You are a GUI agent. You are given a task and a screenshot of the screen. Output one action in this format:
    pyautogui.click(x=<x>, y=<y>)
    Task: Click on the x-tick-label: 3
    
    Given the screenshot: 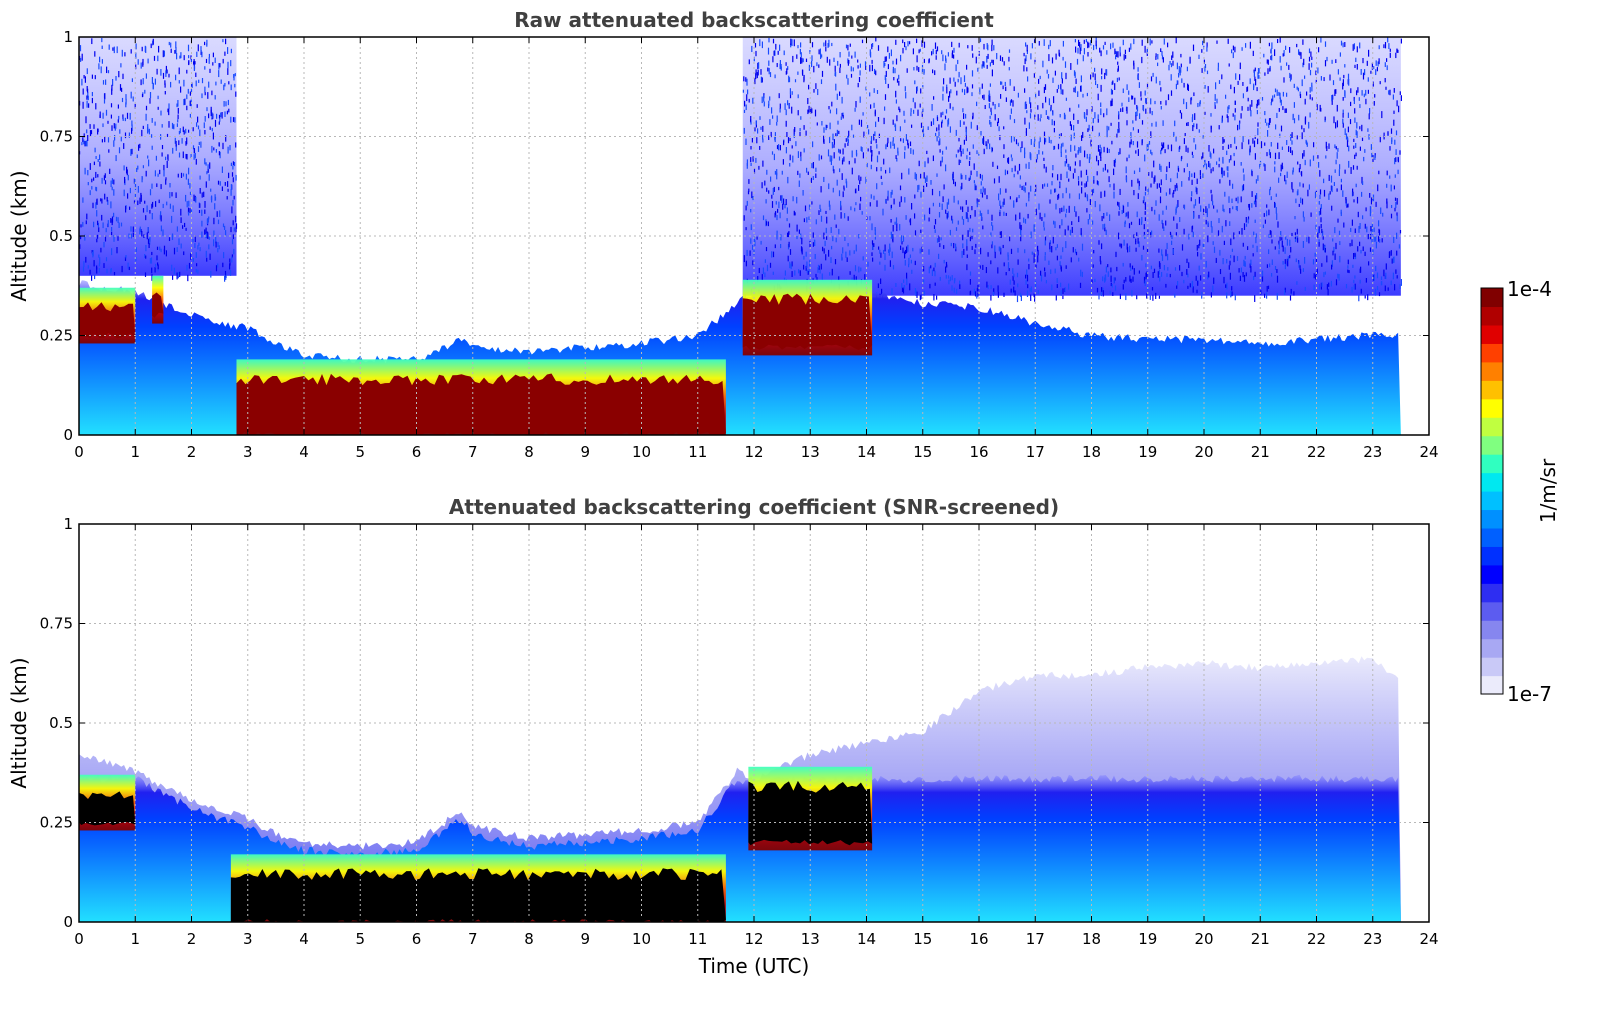 What is the action you would take?
    pyautogui.click(x=248, y=452)
    